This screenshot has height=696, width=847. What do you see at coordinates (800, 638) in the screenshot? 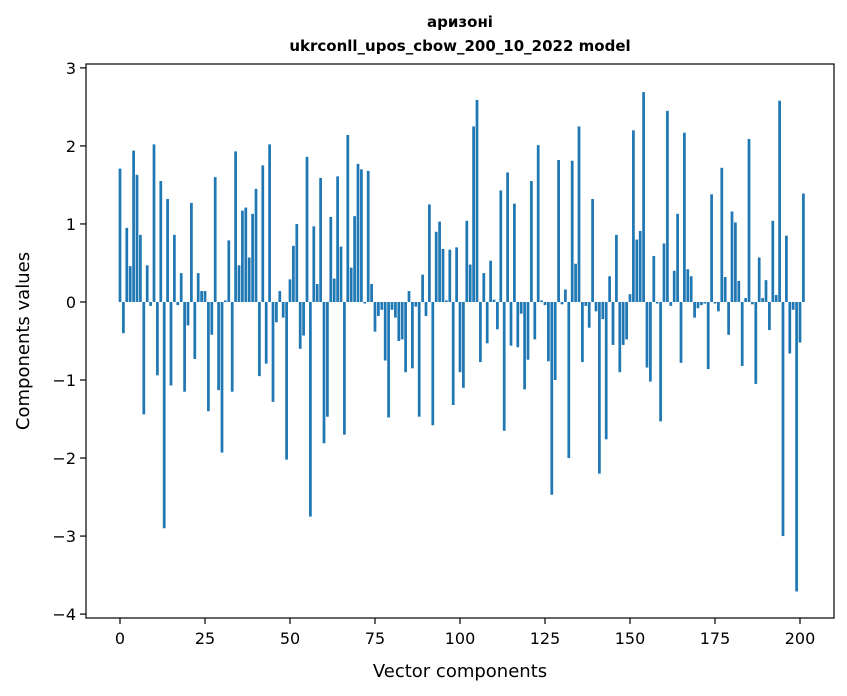
I see `x-tick-label-200: 200` at bounding box center [800, 638].